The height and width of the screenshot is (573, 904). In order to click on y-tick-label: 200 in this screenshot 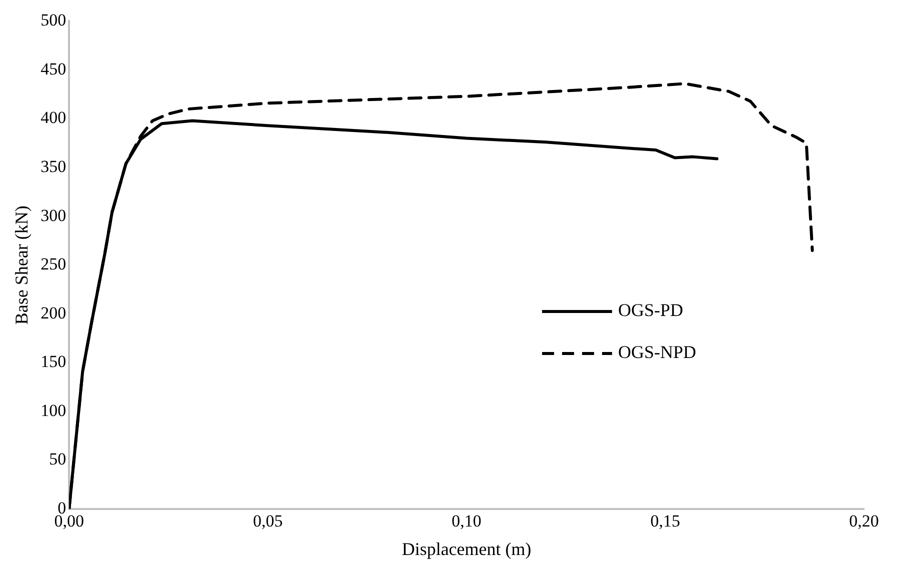, I will do `click(53, 312)`.